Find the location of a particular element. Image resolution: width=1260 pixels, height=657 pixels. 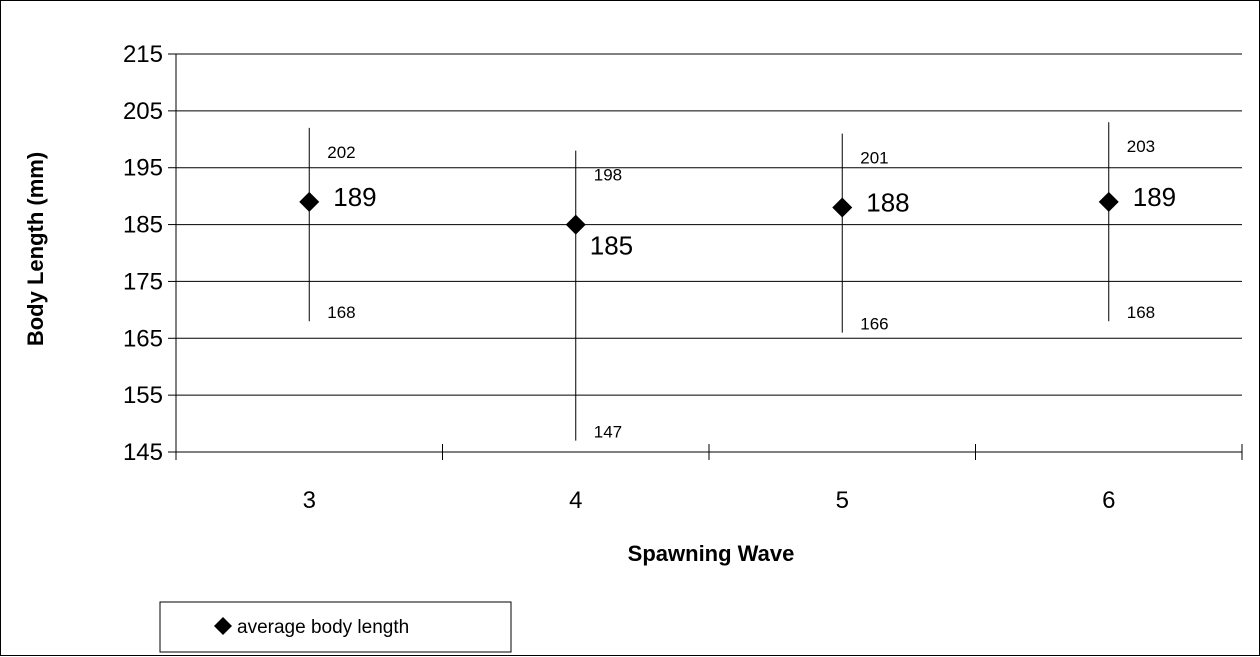

x-tick-label: 6 is located at coordinates (1108, 500).